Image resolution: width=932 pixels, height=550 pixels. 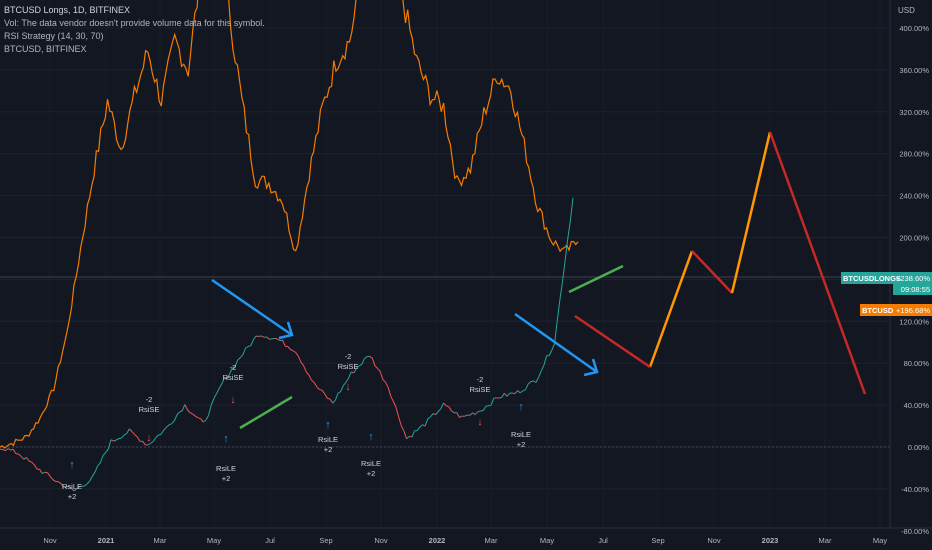 I want to click on strategy-legend: RSI Strategy (14, 30, 70), so click(x=54, y=36).